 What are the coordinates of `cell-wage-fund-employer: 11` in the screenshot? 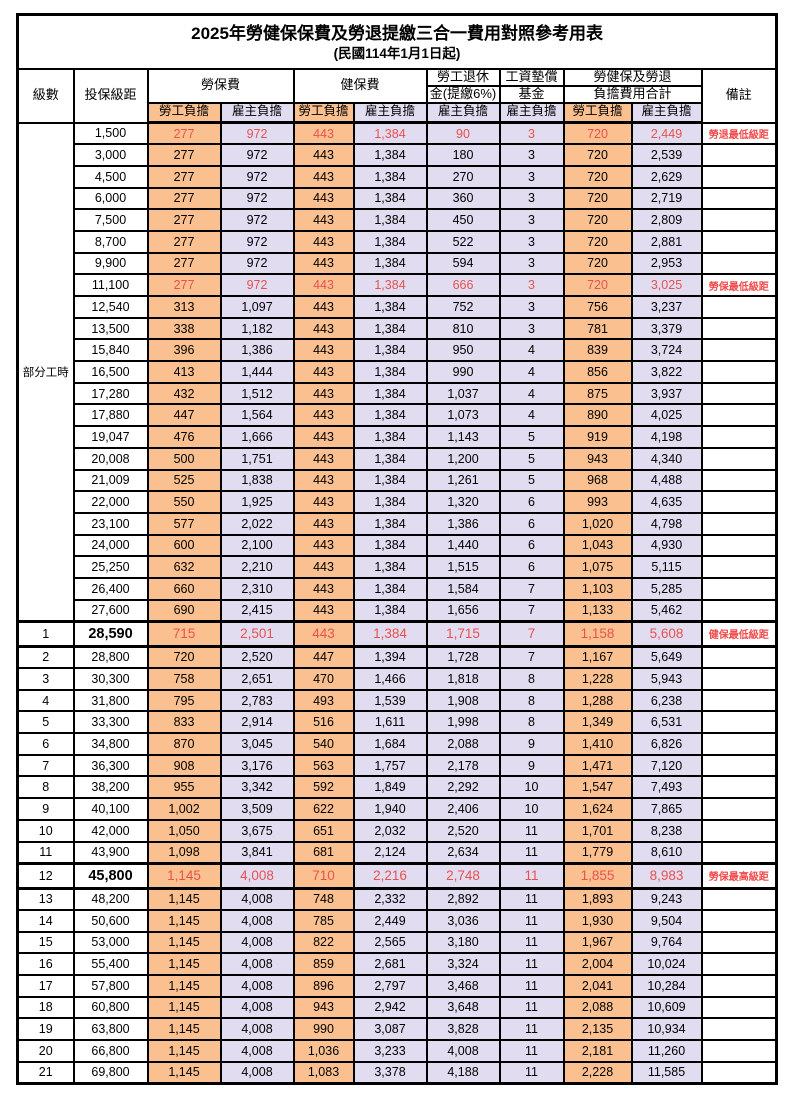 It's located at (531, 899).